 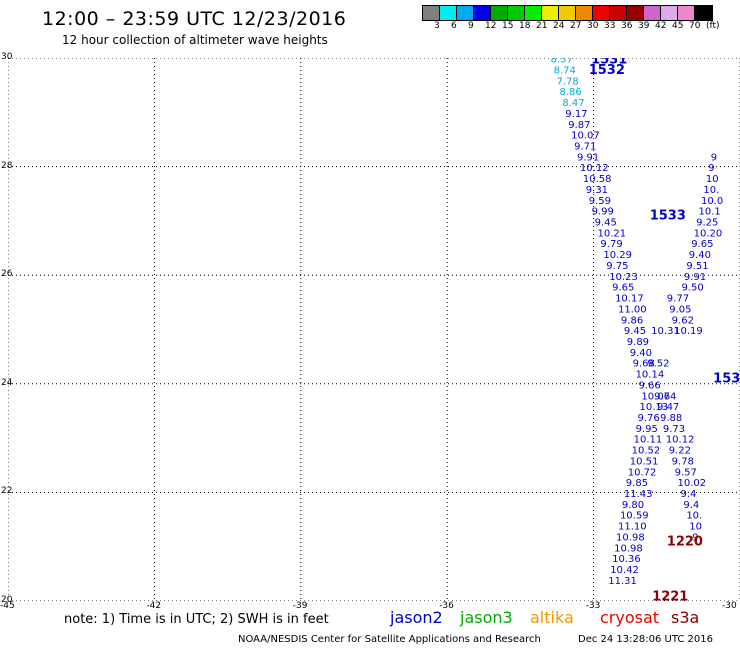 What do you see at coordinates (670, 595) in the screenshot?
I see `track-label: 1221` at bounding box center [670, 595].